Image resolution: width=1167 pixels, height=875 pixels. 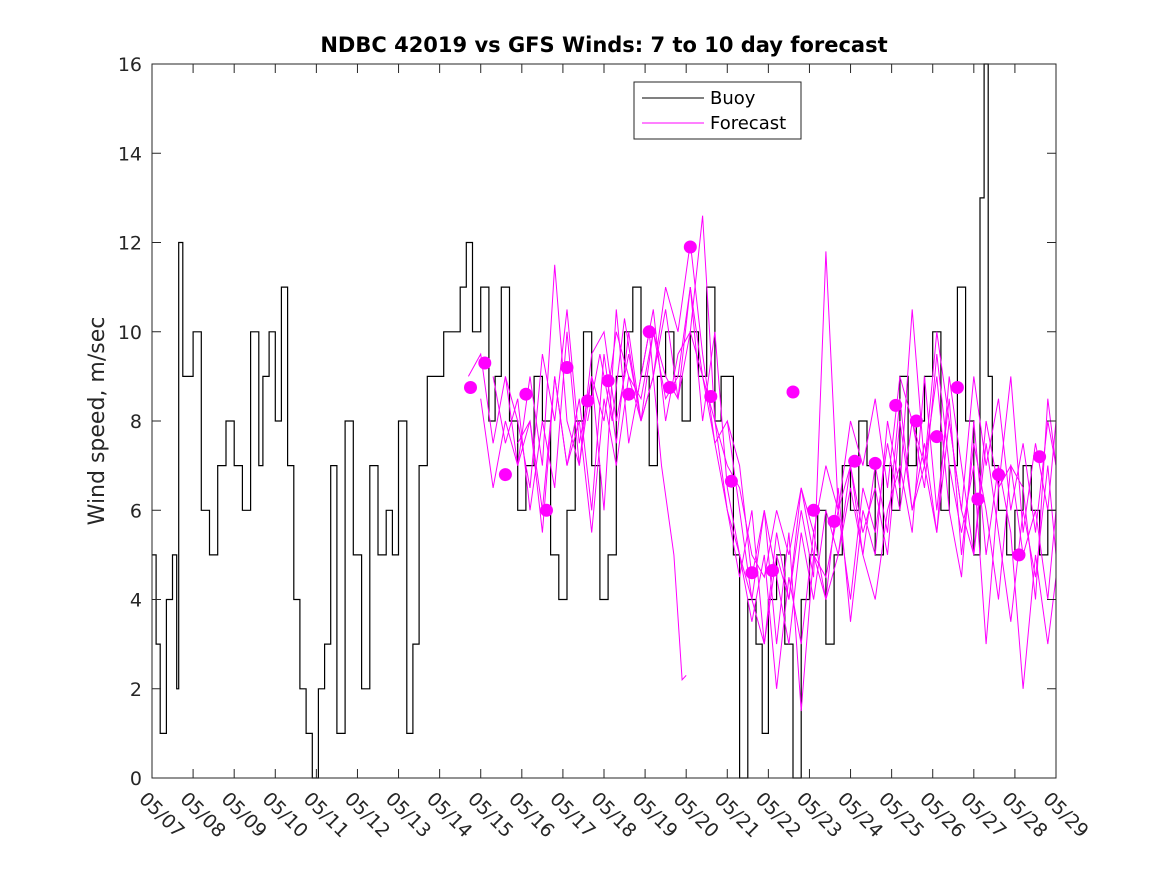 What do you see at coordinates (130, 333) in the screenshot?
I see `y-tick-label: 10` at bounding box center [130, 333].